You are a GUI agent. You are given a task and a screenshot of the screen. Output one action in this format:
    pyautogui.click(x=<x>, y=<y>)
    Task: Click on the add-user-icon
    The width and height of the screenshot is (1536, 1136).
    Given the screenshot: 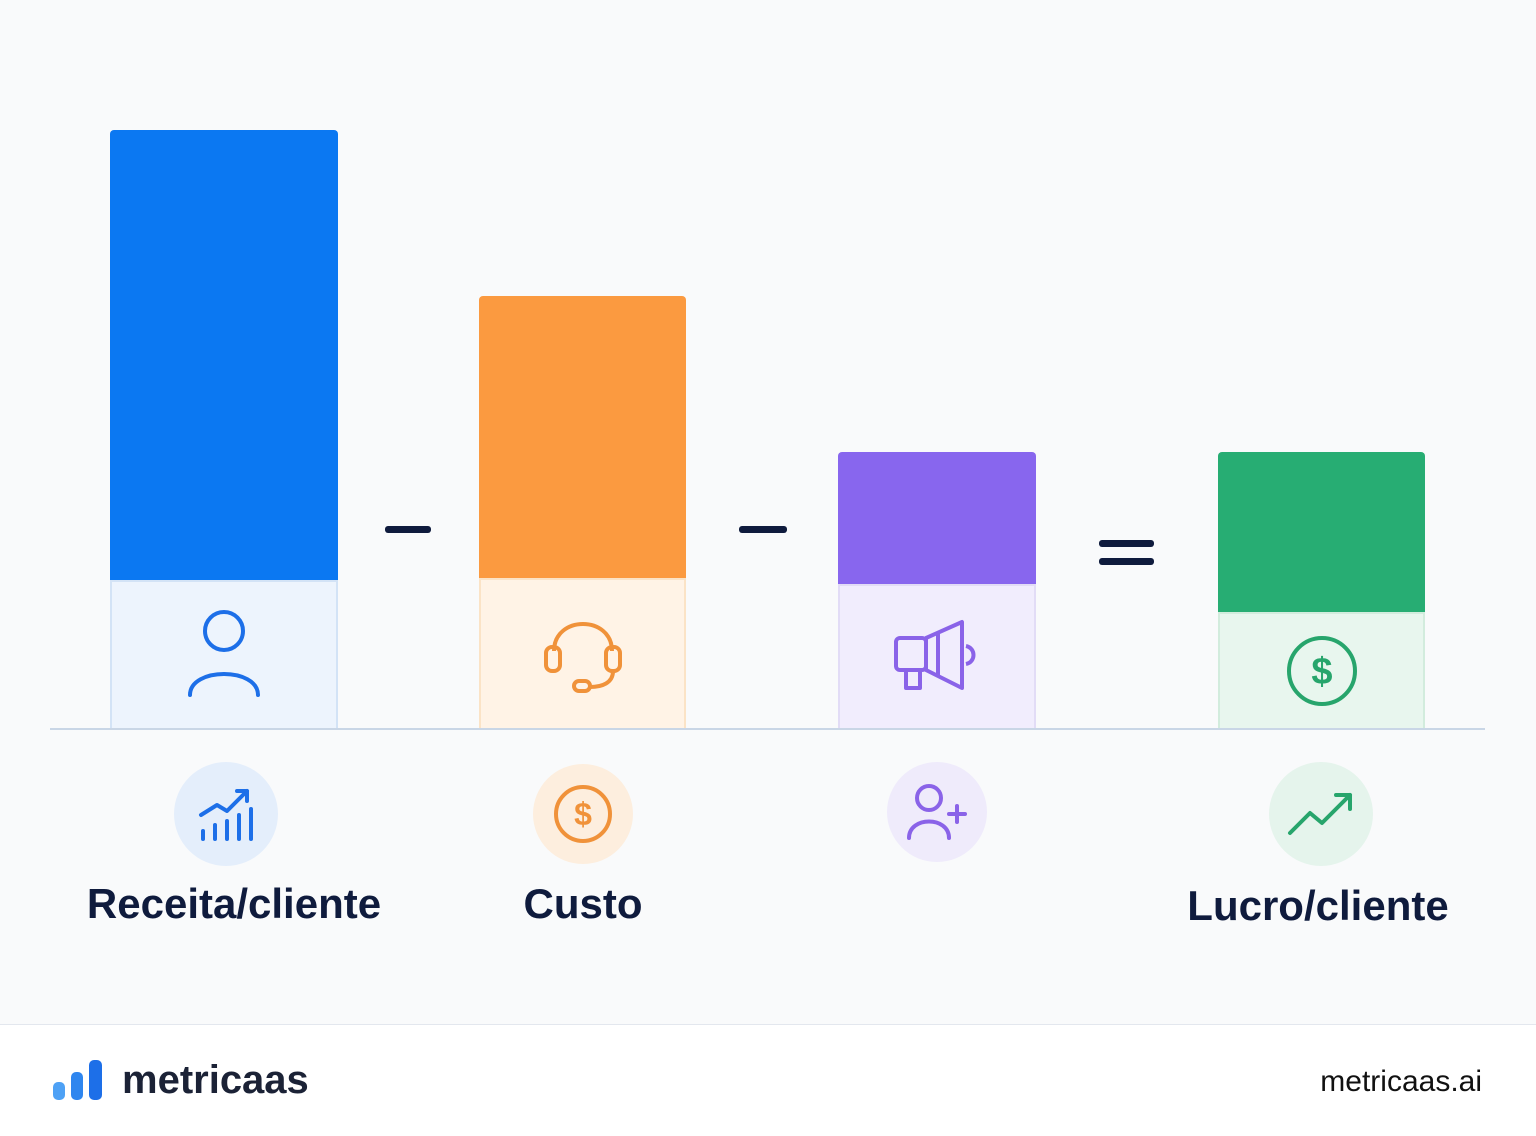 What is the action you would take?
    pyautogui.click(x=937, y=812)
    